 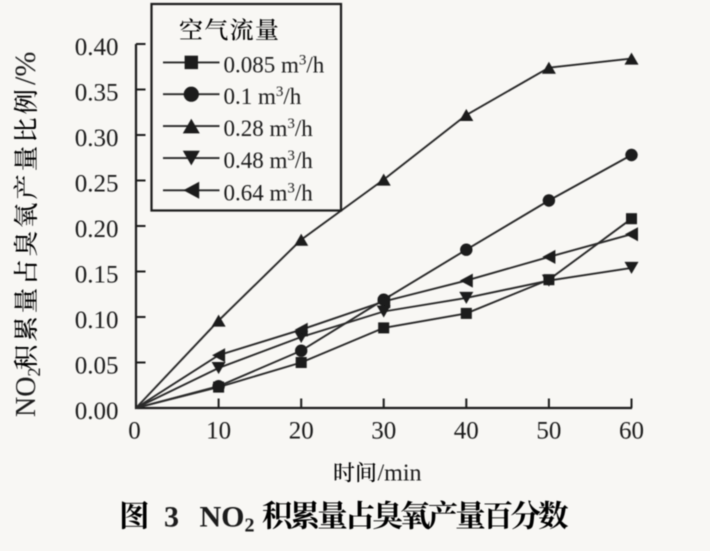 I want to click on svg-text: 0.05, so click(x=97, y=366).